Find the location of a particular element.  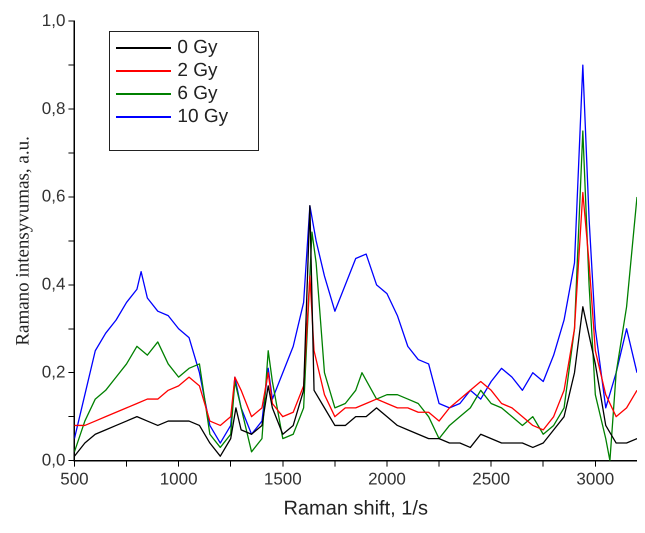

legend-label: 0 Gy is located at coordinates (197, 47).